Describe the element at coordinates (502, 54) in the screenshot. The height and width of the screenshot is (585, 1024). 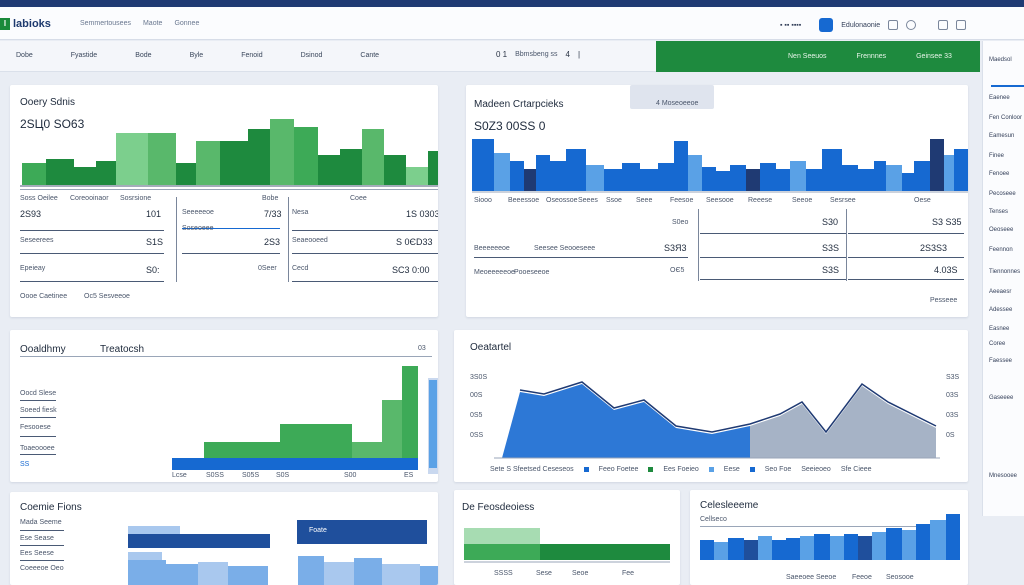
I see `pager-page: 0 1` at that location.